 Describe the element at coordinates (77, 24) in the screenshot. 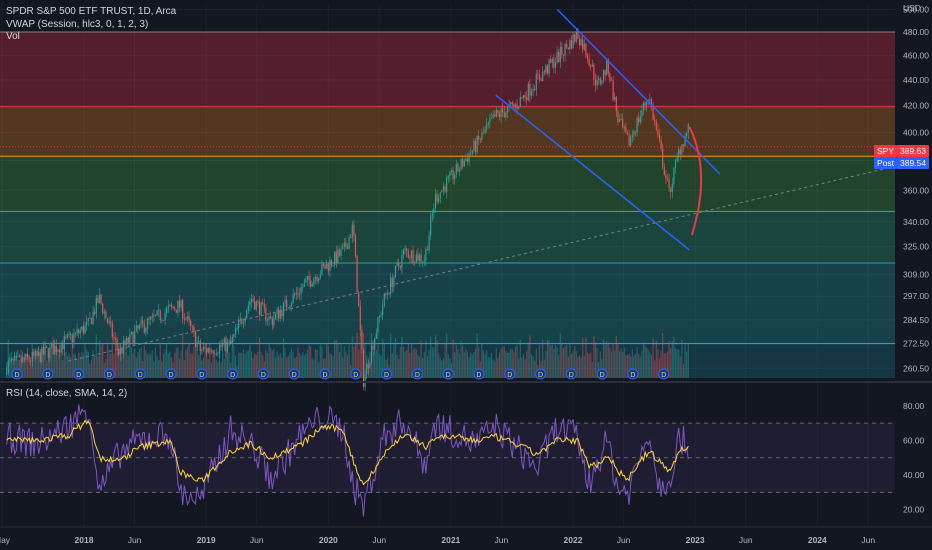

I see `vwap-legend: VWAP (Session, hlc3, 0, 1, 2, 3)` at that location.